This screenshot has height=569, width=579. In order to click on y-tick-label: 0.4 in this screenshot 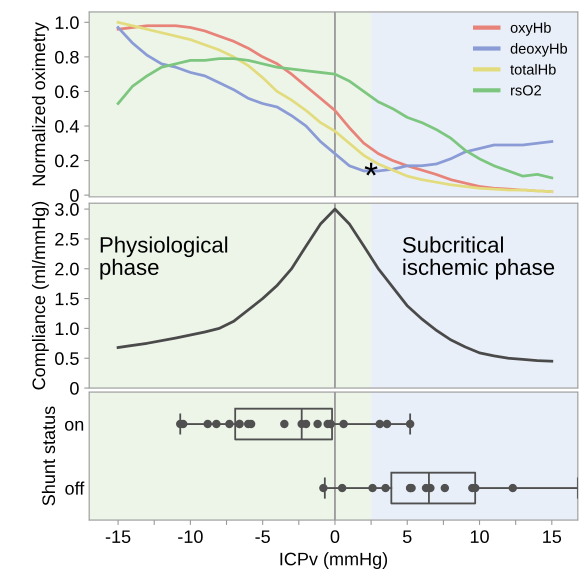, I will do `click(67, 126)`.